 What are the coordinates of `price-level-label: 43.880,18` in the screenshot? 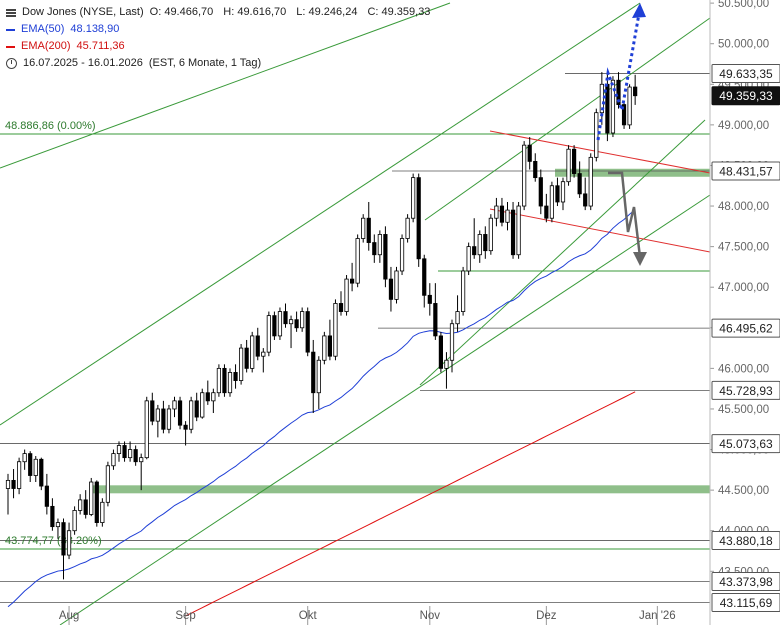 It's located at (746, 541).